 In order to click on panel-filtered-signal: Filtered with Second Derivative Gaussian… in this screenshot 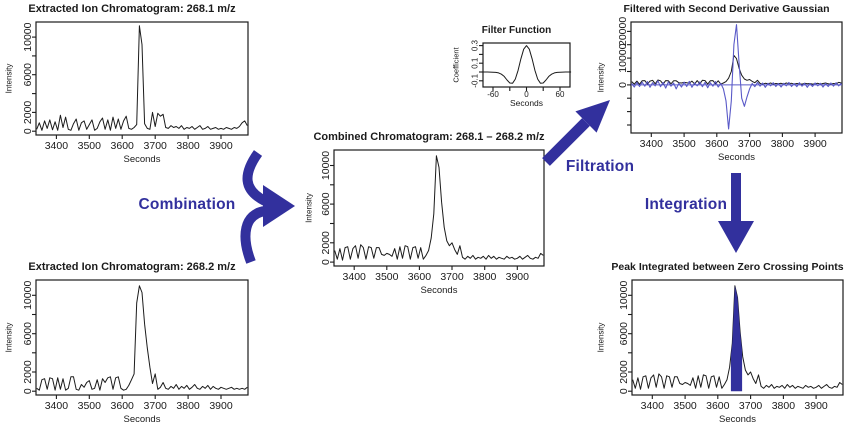, I will do `click(721, 85)`.